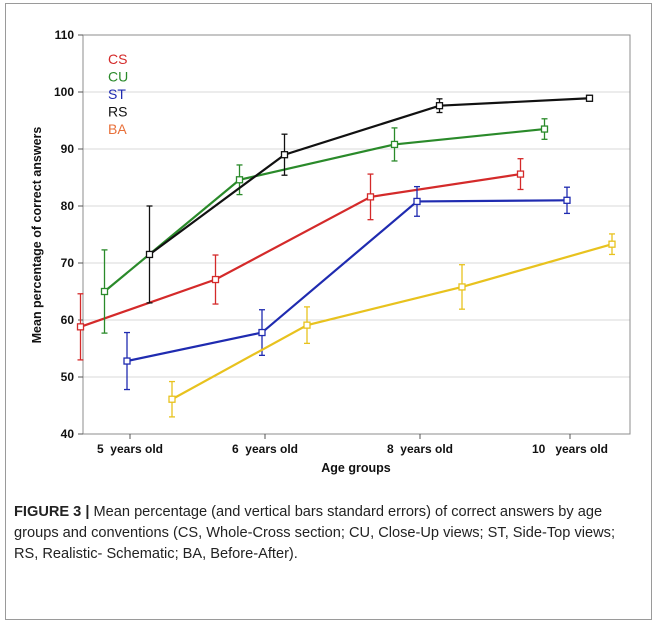 The width and height of the screenshot is (659, 625). What do you see at coordinates (68, 320) in the screenshot?
I see `y-tick-label: 60` at bounding box center [68, 320].